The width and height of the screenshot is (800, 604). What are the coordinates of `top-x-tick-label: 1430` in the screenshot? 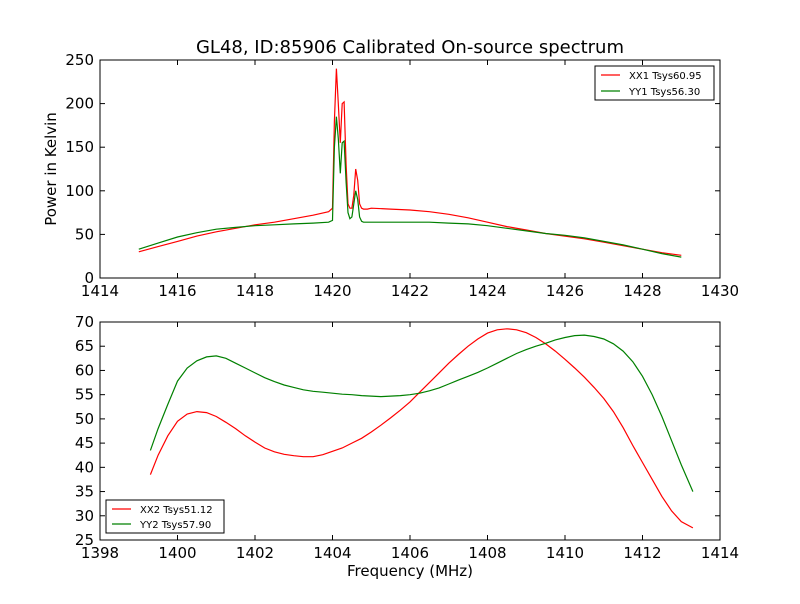 It's located at (720, 291).